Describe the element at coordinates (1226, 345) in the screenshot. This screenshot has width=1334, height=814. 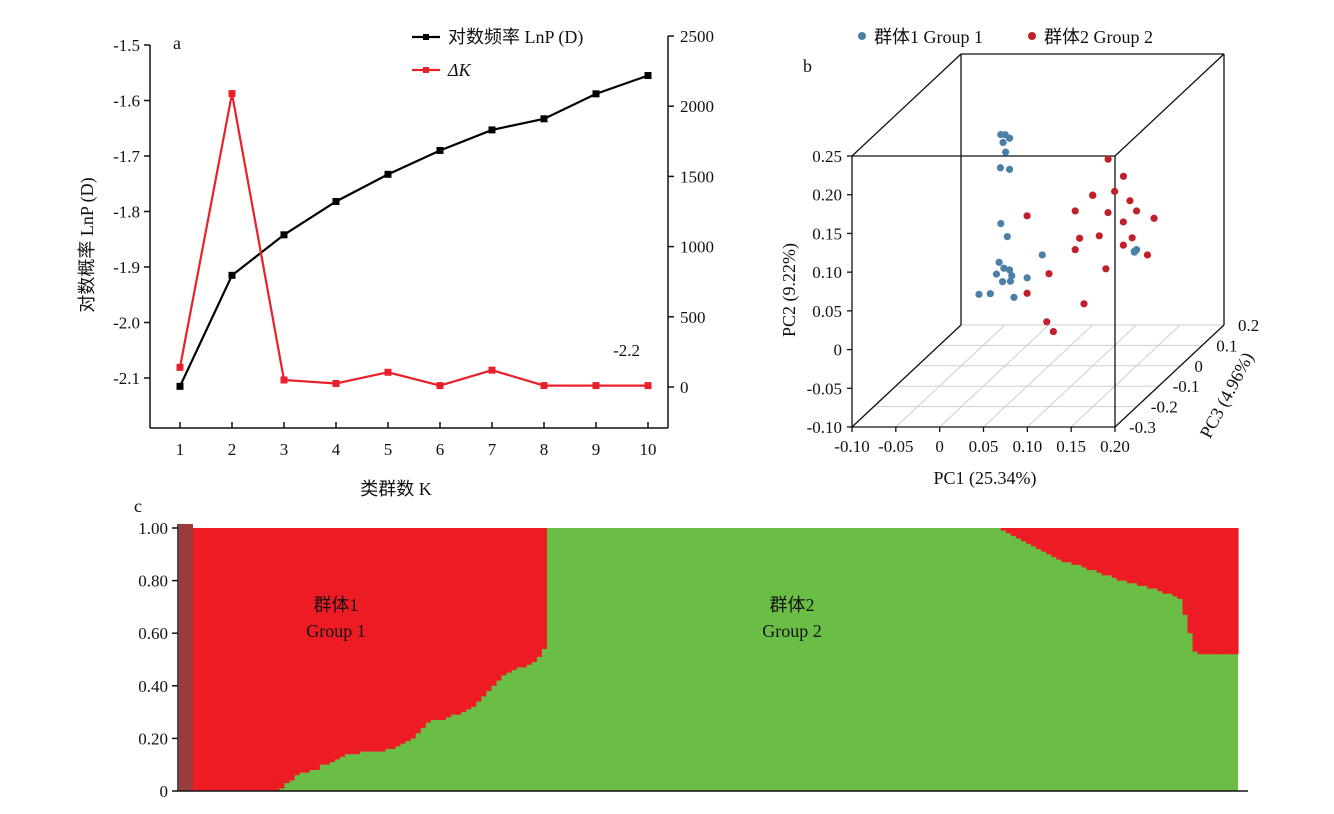
I see `pc3-tick-label: 0.1` at that location.